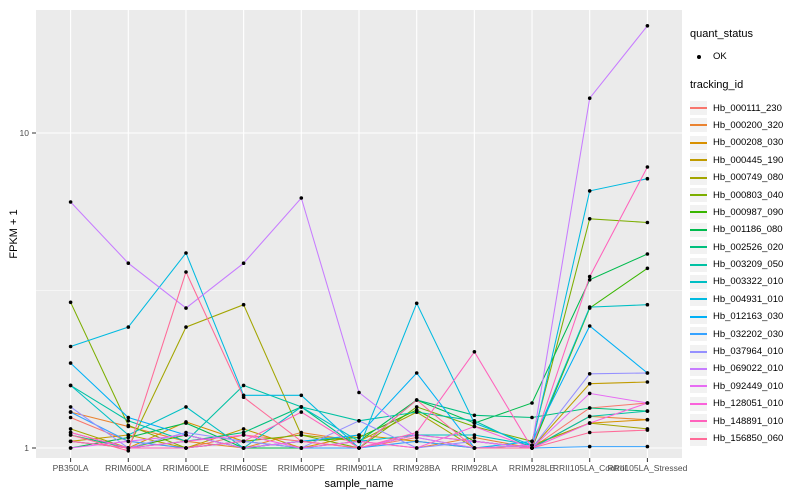 This screenshot has height=500, width=800. What do you see at coordinates (744, 333) in the screenshot?
I see `legend-item-Hb_032202_030: Hb_032202_030` at bounding box center [744, 333].